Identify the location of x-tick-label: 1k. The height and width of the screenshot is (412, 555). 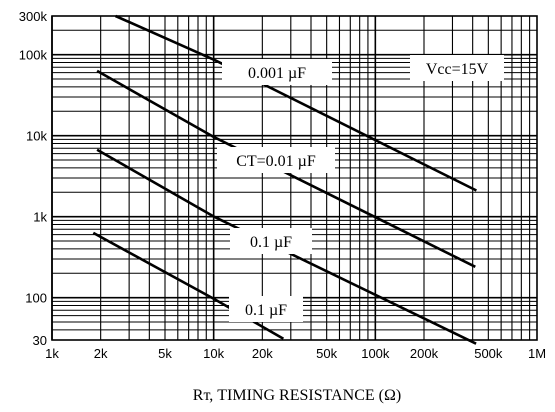
(52, 353).